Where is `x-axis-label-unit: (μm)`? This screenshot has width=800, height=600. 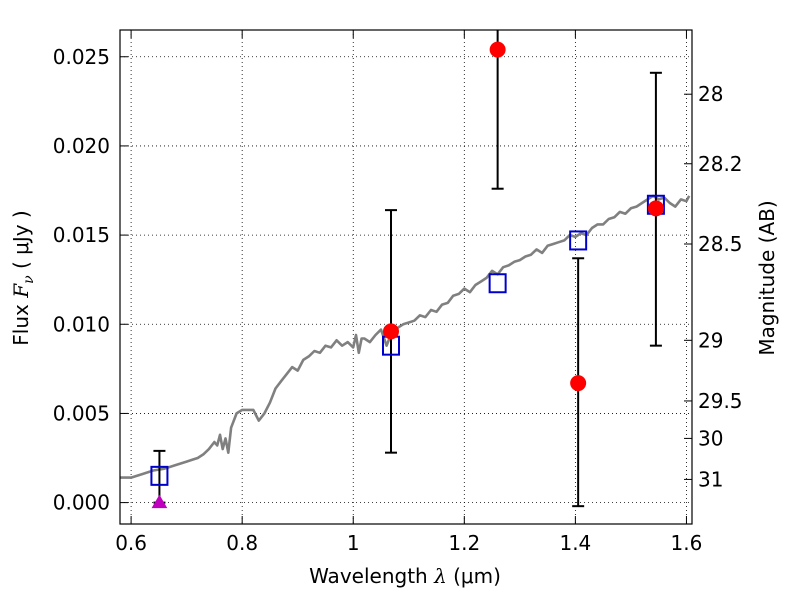
x-axis-label-unit: (μm) is located at coordinates (474, 576).